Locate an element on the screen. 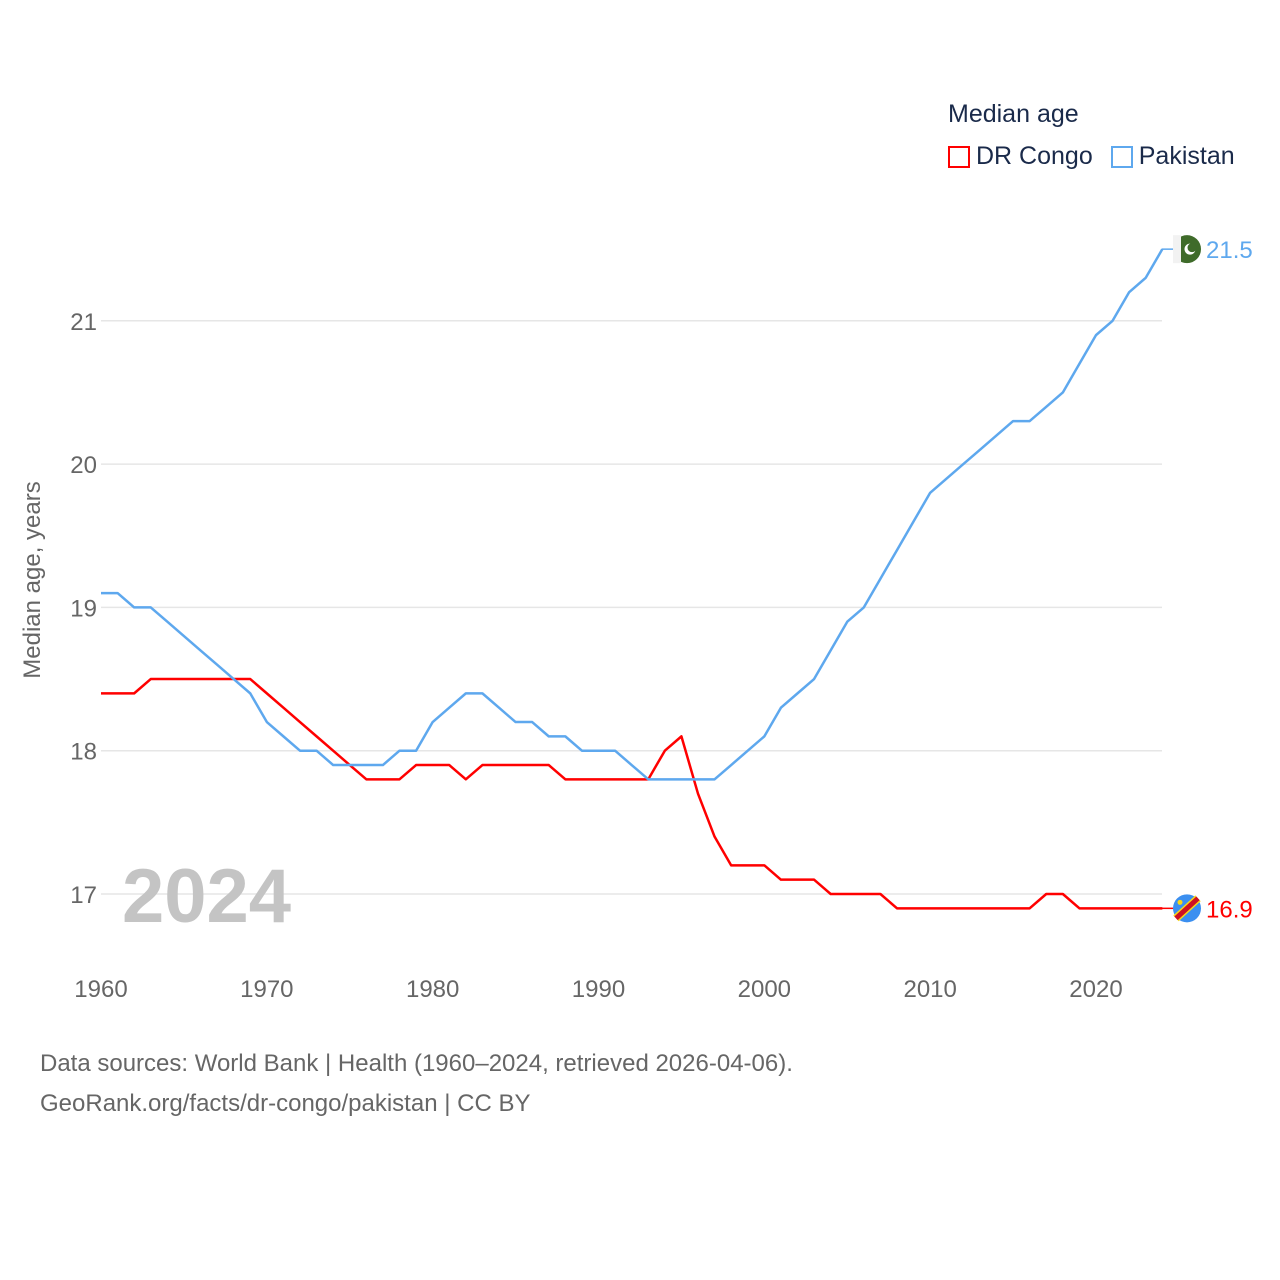 This screenshot has height=1280, width=1280. x-tick-label: 2020 is located at coordinates (1095, 989).